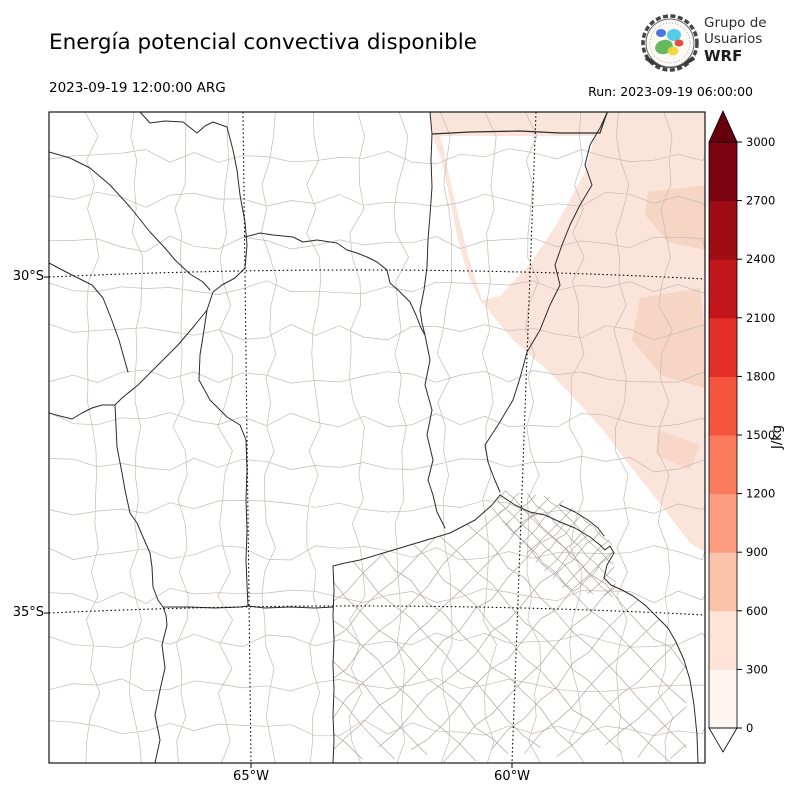 The height and width of the screenshot is (800, 800). What do you see at coordinates (263, 42) in the screenshot?
I see `page-title: Energía potencial convectiva disponible` at bounding box center [263, 42].